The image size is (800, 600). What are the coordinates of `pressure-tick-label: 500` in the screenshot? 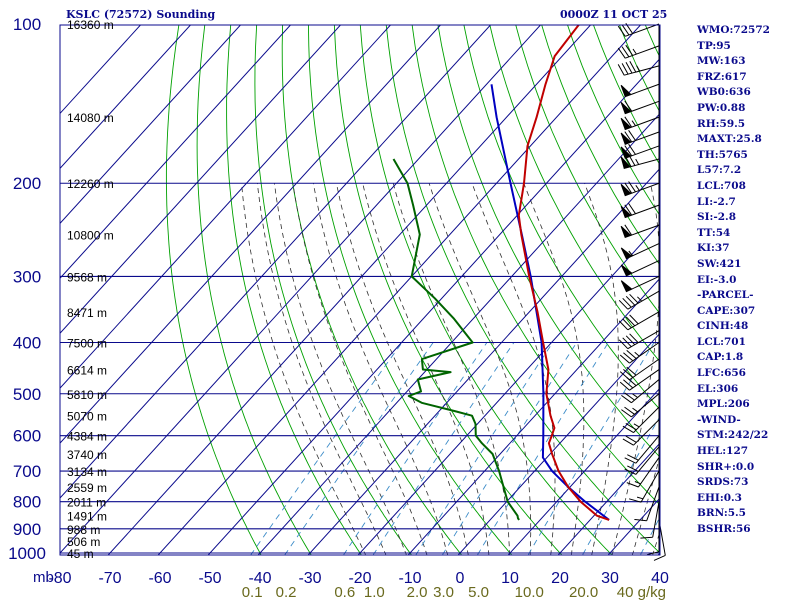 It's located at (27, 394).